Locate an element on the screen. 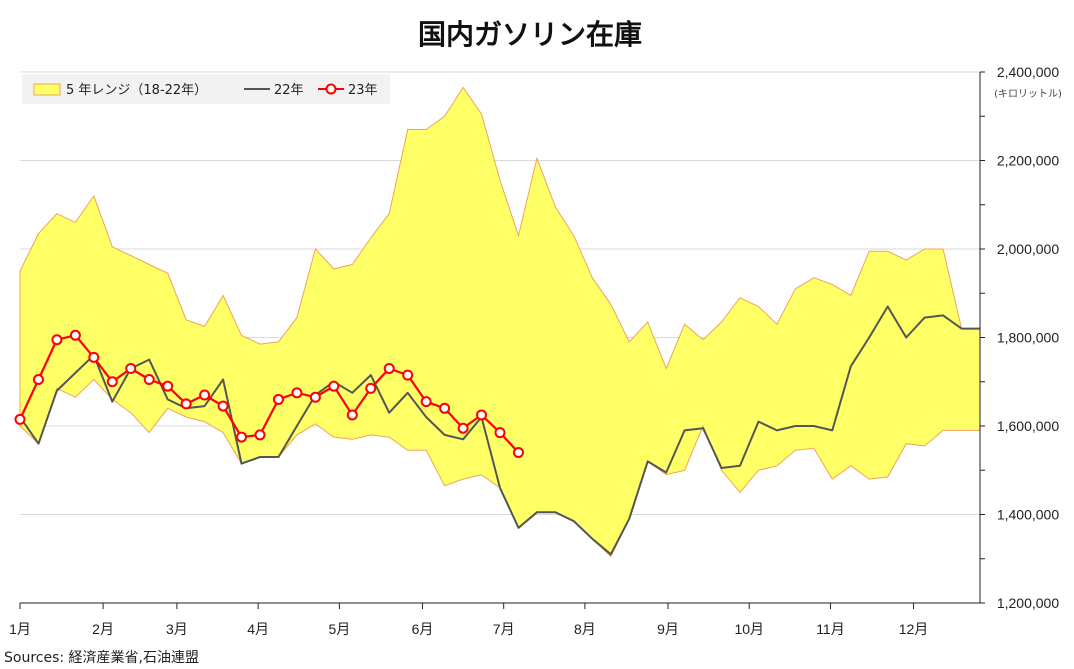 The width and height of the screenshot is (1074, 669). x-tick-label: 3月 is located at coordinates (177, 629).